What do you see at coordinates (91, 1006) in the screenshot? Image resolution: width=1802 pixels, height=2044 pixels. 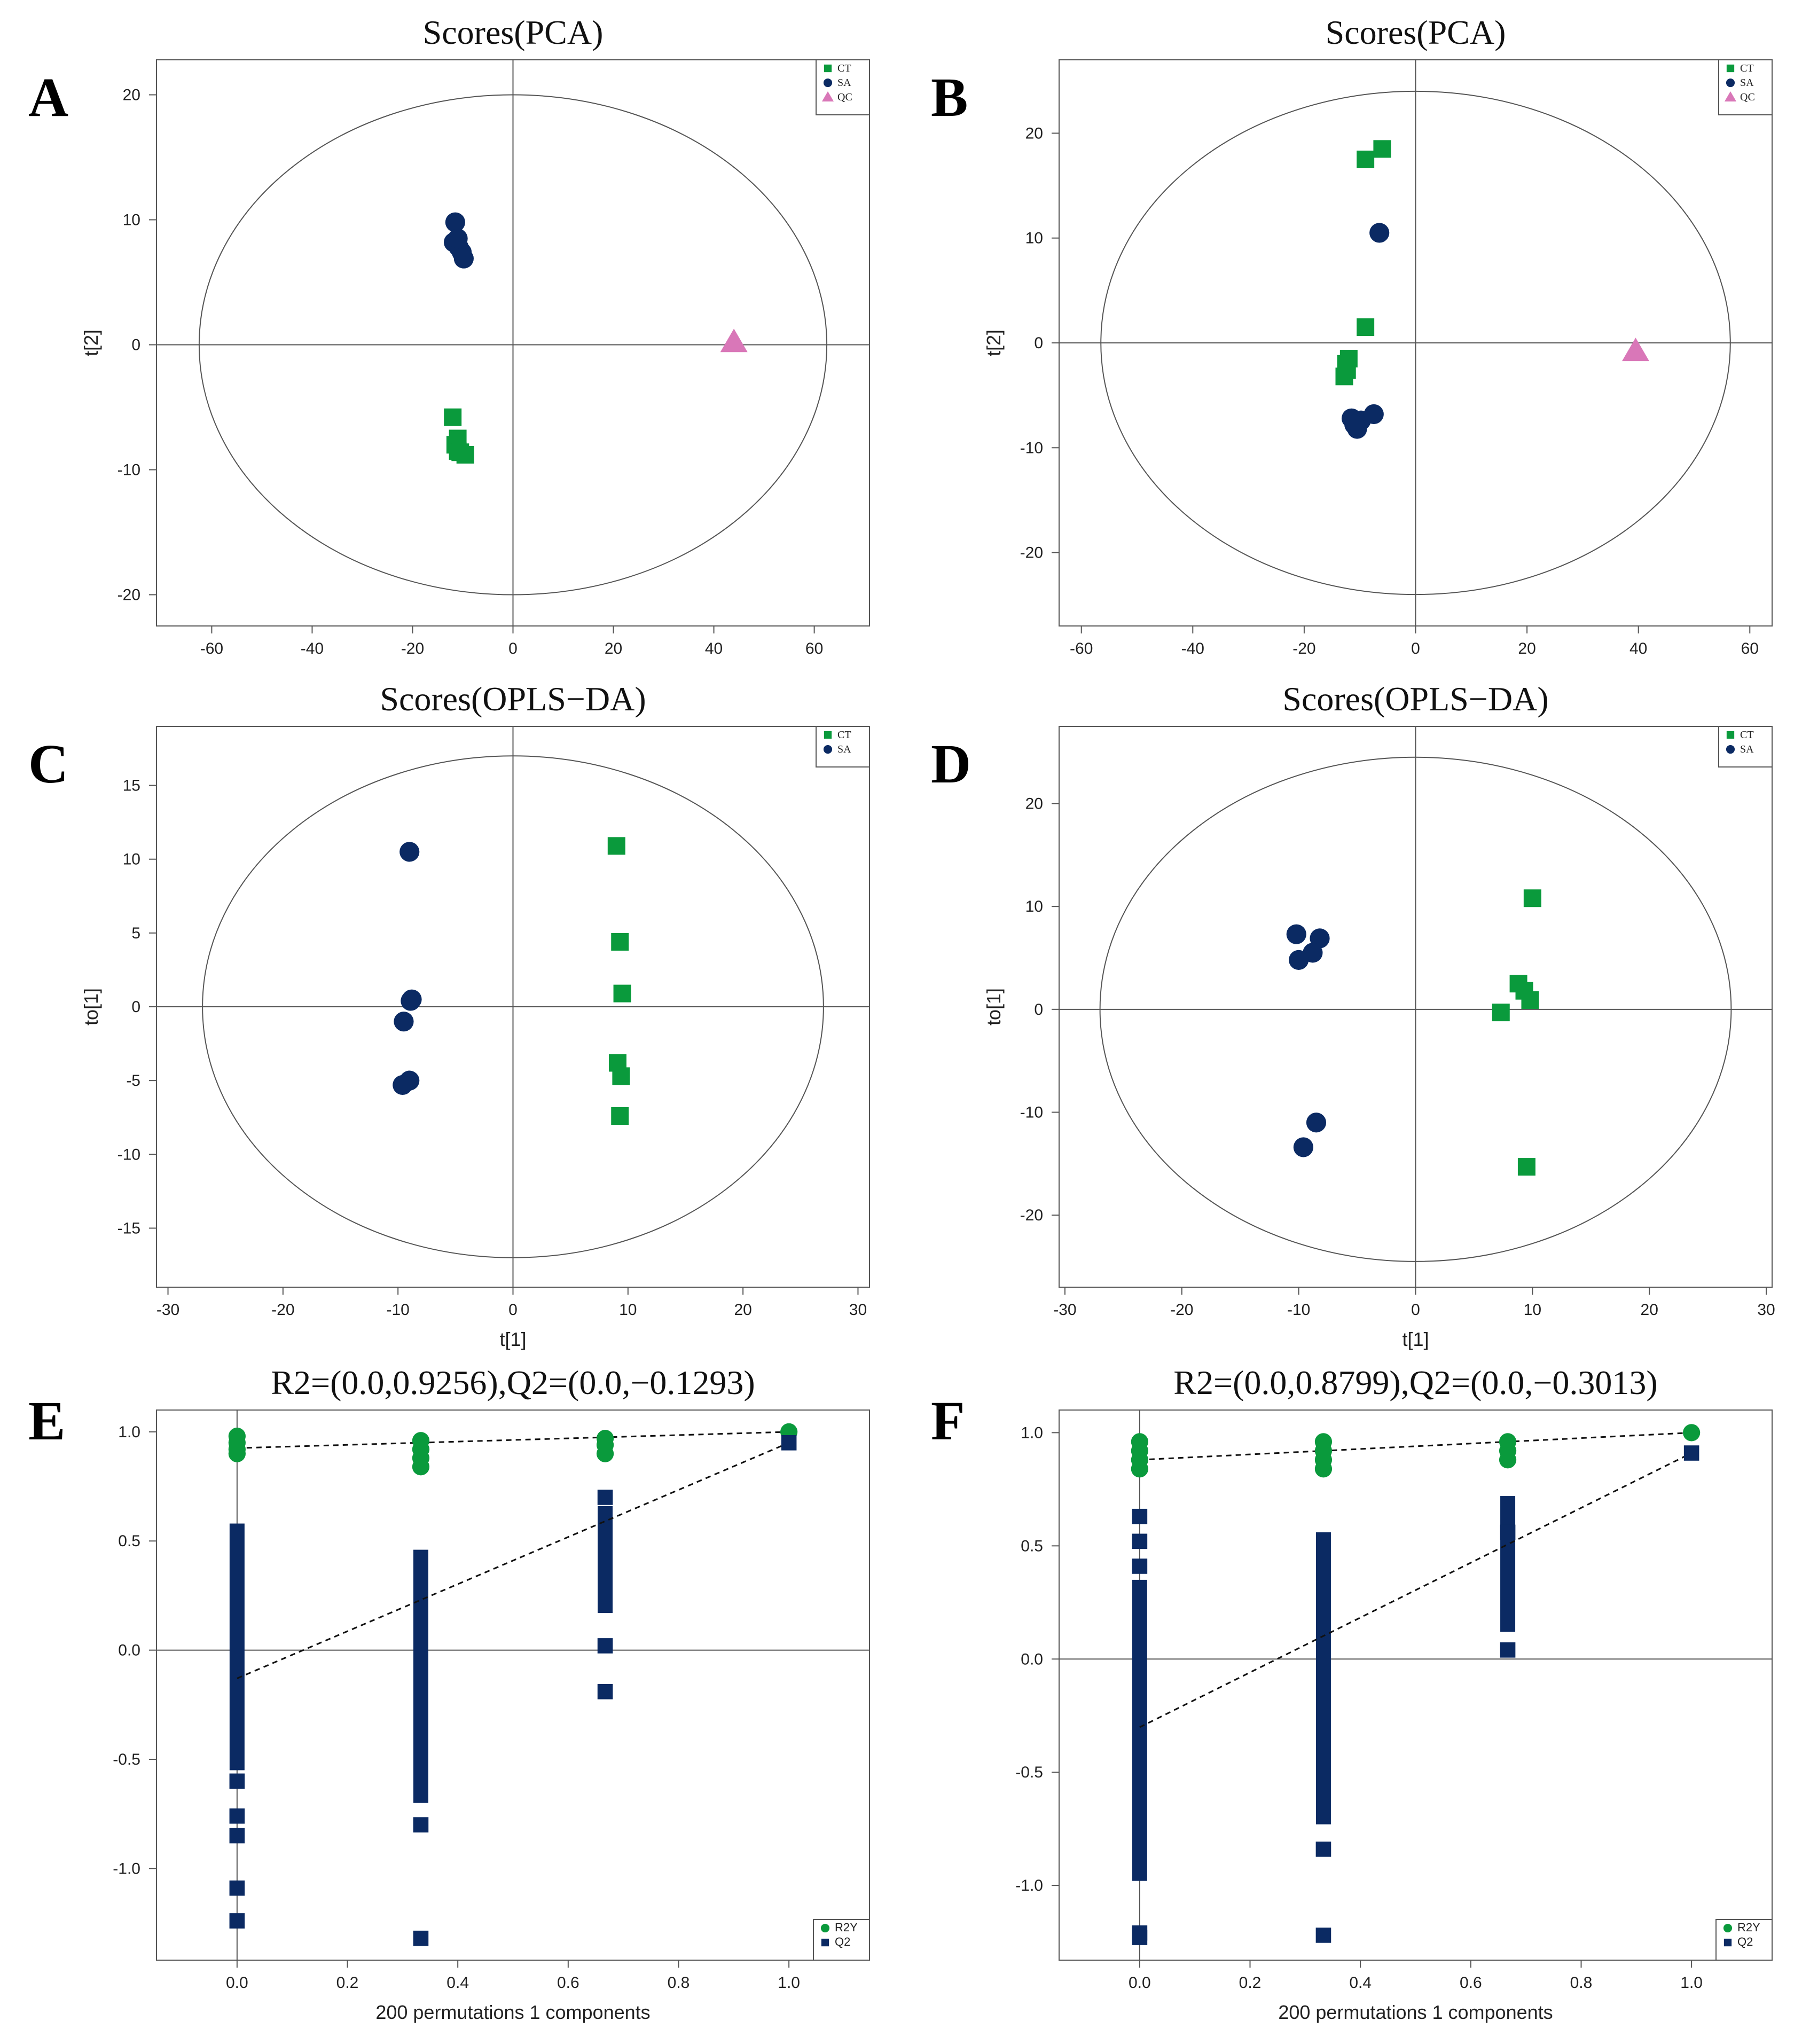 I see `y-axis-label: to[1]` at bounding box center [91, 1006].